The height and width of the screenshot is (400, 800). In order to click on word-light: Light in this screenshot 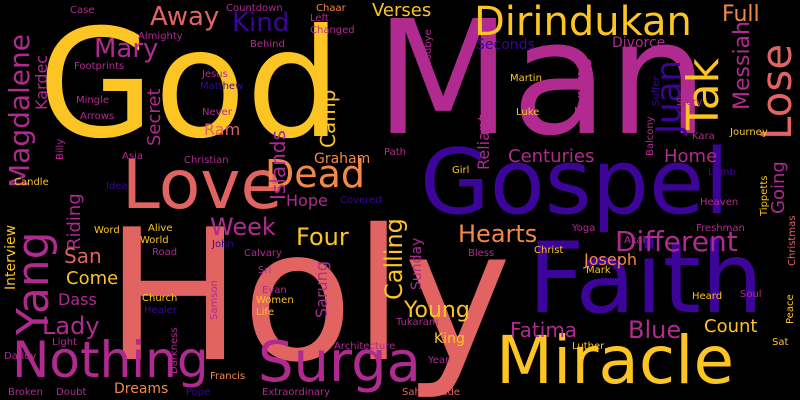, I will do `click(64, 342)`.